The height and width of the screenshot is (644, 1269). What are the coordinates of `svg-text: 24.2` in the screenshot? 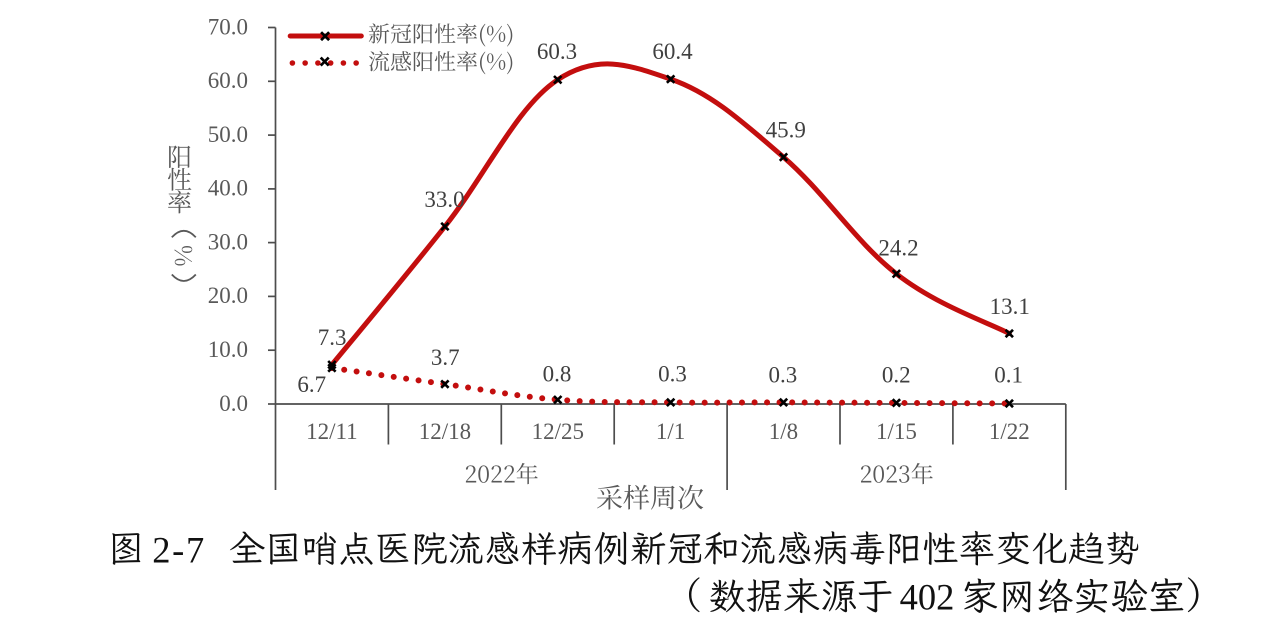 It's located at (898, 247).